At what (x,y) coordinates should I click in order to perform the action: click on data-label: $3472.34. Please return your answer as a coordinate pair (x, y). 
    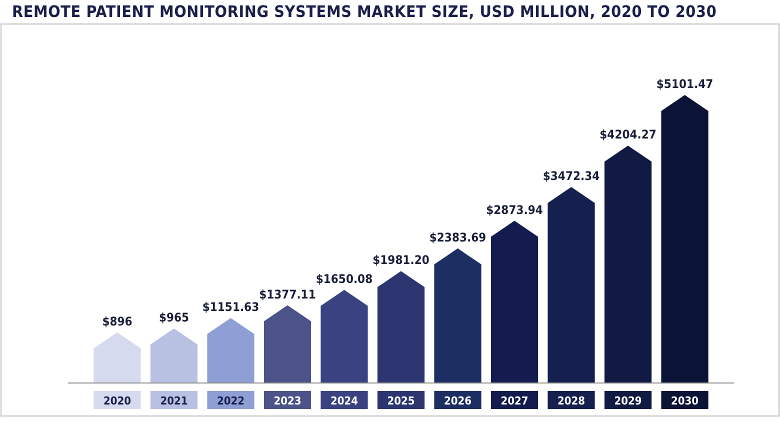
    Looking at the image, I should click on (571, 175).